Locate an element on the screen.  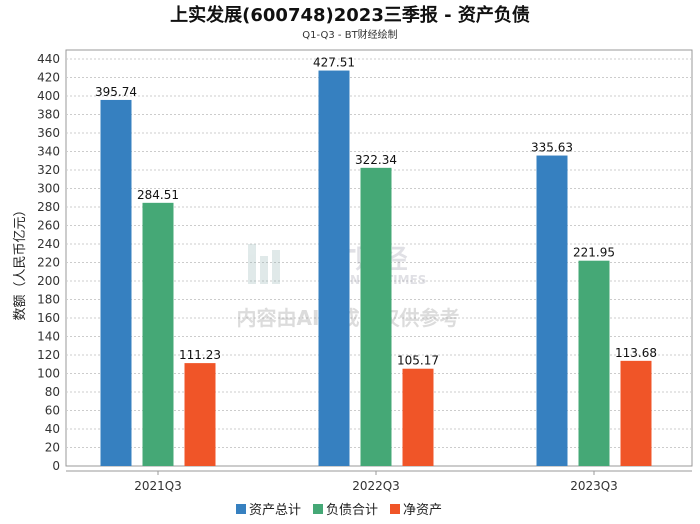
data-label: 395.74 is located at coordinates (116, 92).